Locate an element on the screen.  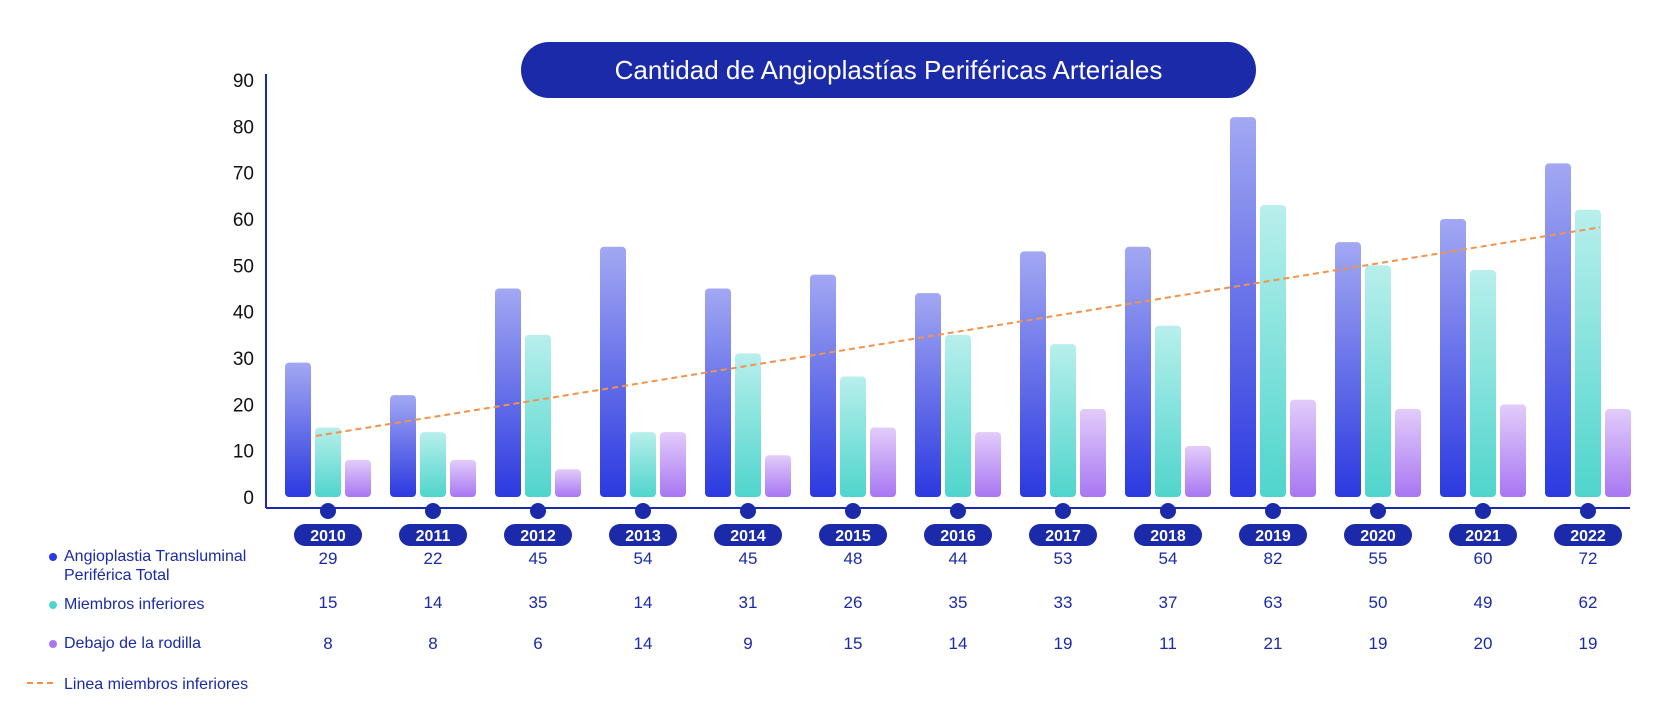
bar-3-2010 is located at coordinates (358, 478).